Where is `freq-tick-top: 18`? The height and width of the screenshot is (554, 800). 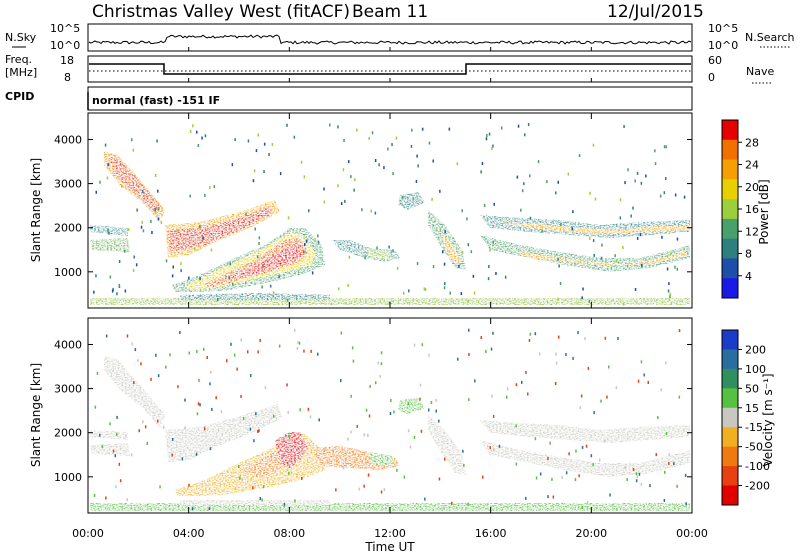
freq-tick-top: 18 is located at coordinates (67, 60).